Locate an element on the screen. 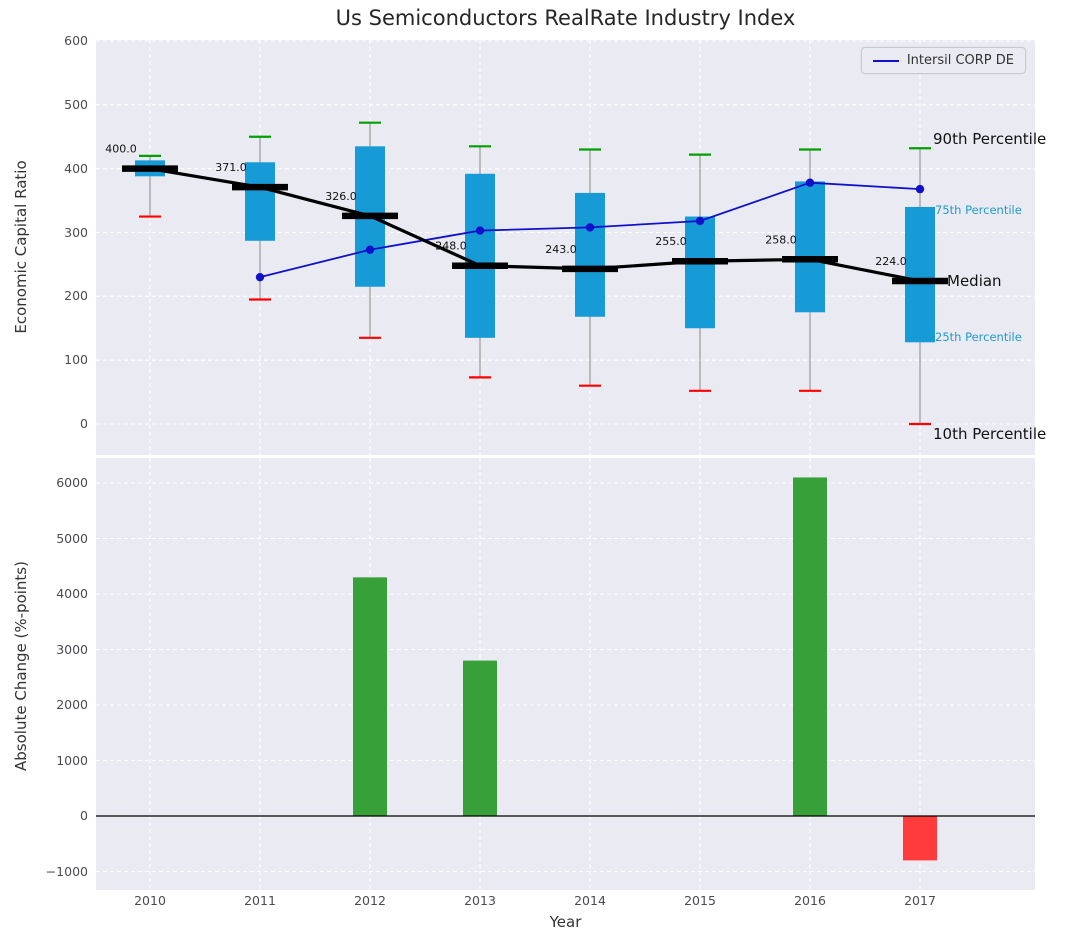  y-tick-label-bottom: 1000 is located at coordinates (72, 760).